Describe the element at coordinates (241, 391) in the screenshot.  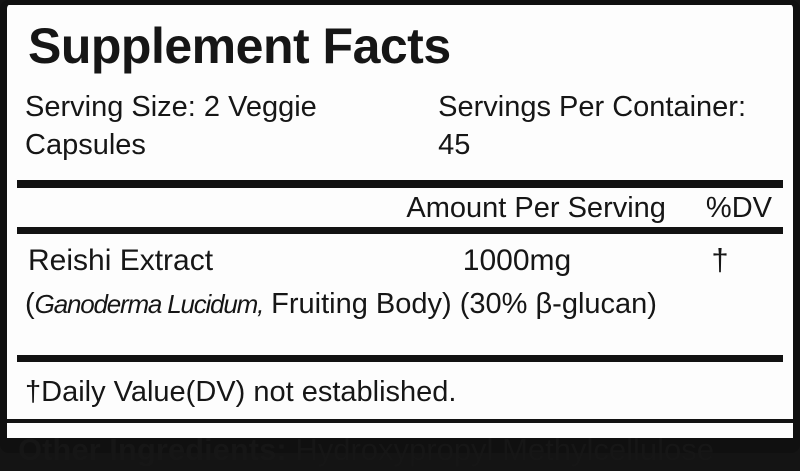
I see `daily-value-footnote: †Daily Value(DV) not established.` at that location.